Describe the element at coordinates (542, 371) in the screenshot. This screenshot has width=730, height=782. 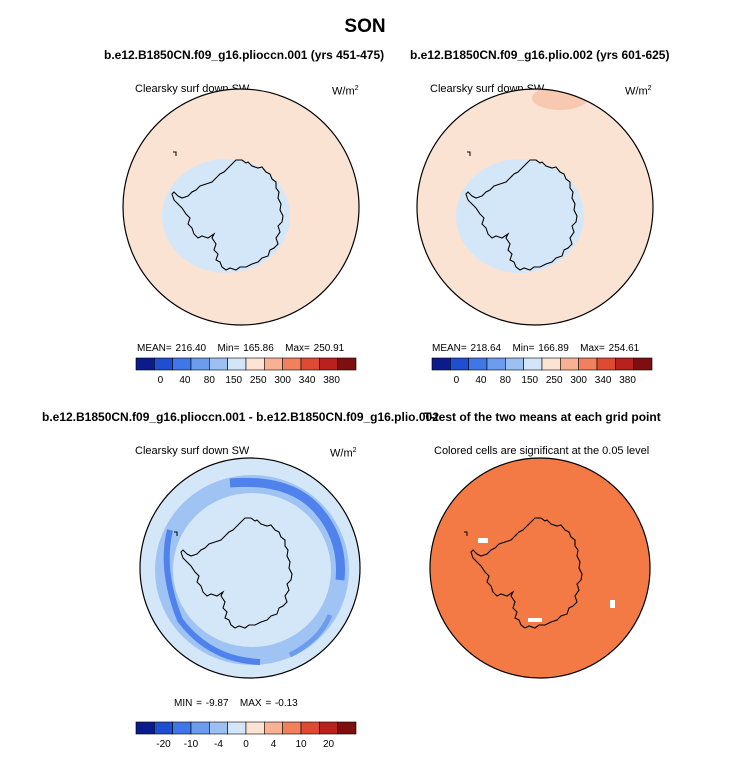
I see `panel2-colorbar: 0 40 80 150 250 300 340 380` at that location.